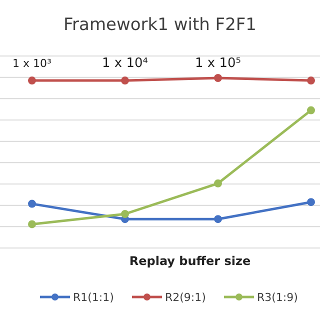 This screenshot has width=320, height=320. I want to click on legend-label: R1(1:1), so click(93, 297).